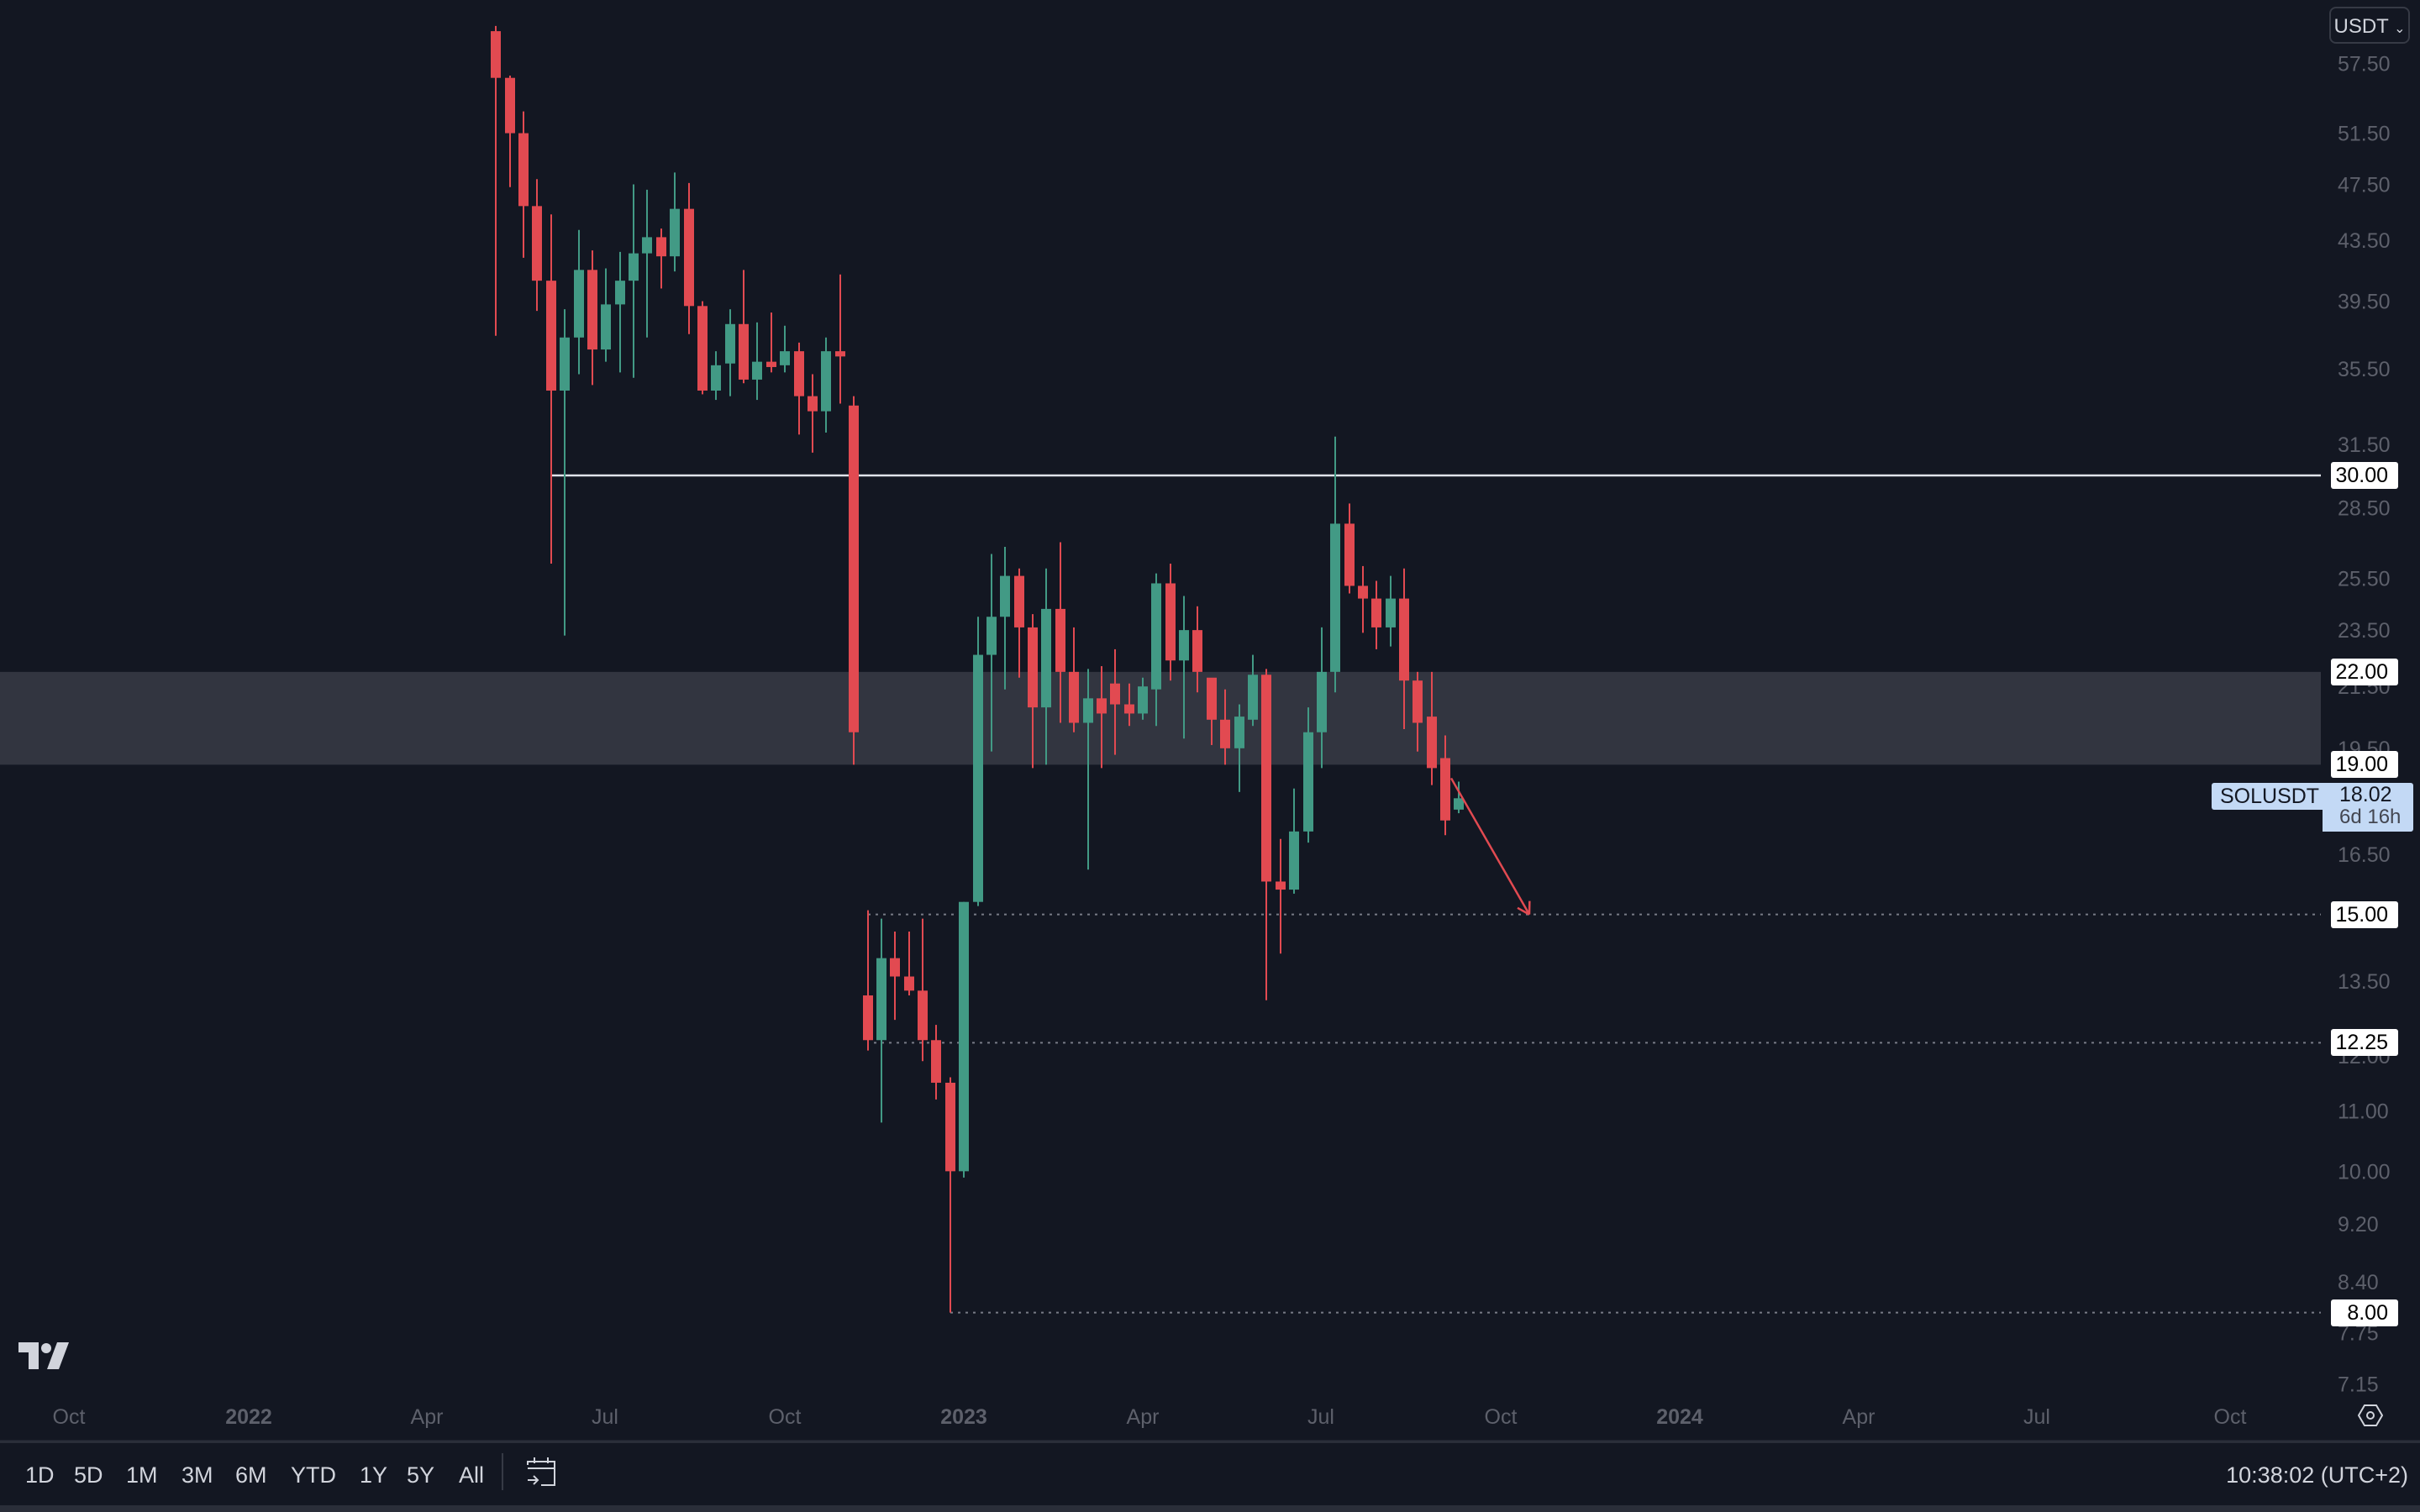 This screenshot has width=2420, height=1512. I want to click on projection-arrow, so click(1490, 846).